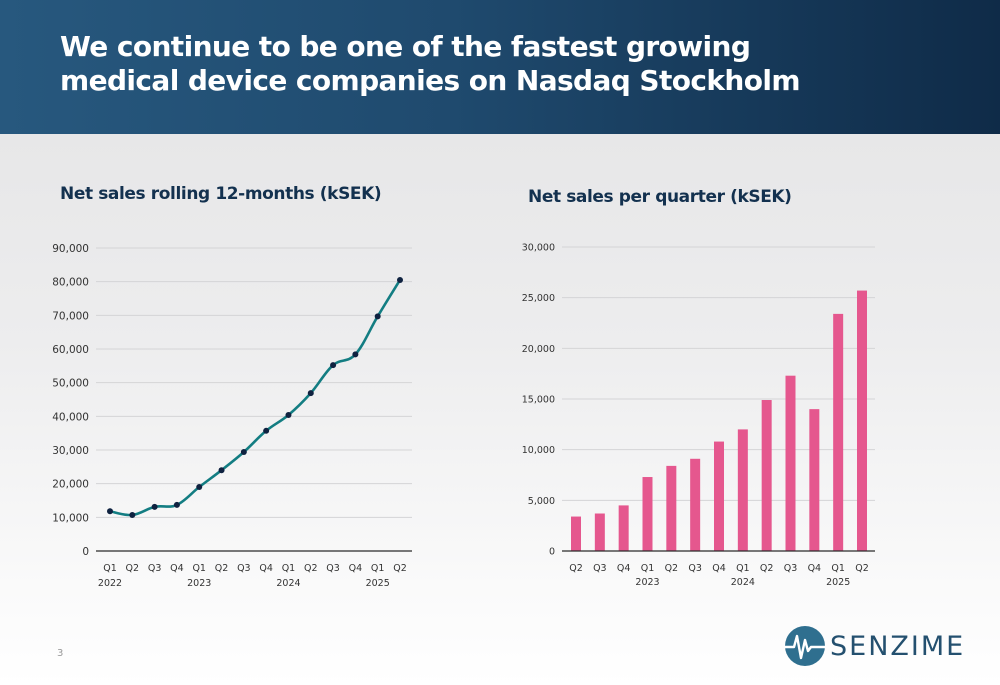  Describe the element at coordinates (538, 248) in the screenshot. I see `bar-chart-y-tick-label: 30,000` at that location.